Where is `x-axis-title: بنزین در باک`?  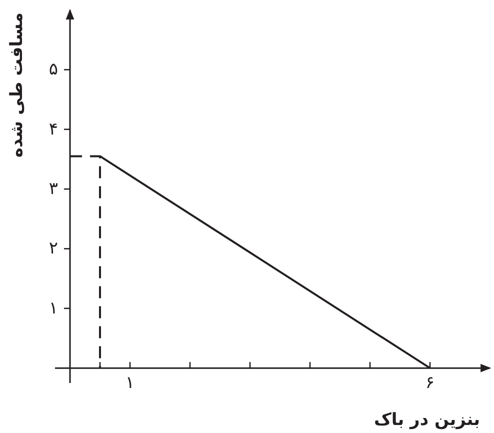 x-axis-title: بنزین در باک is located at coordinates (427, 420).